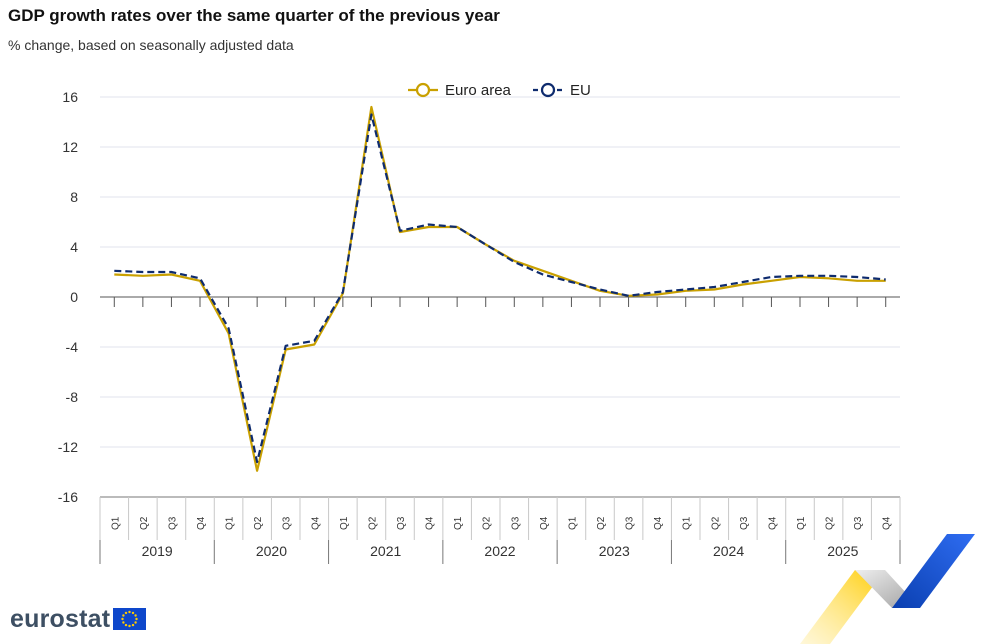  I want to click on y-tick-label: -4, so click(72, 347).